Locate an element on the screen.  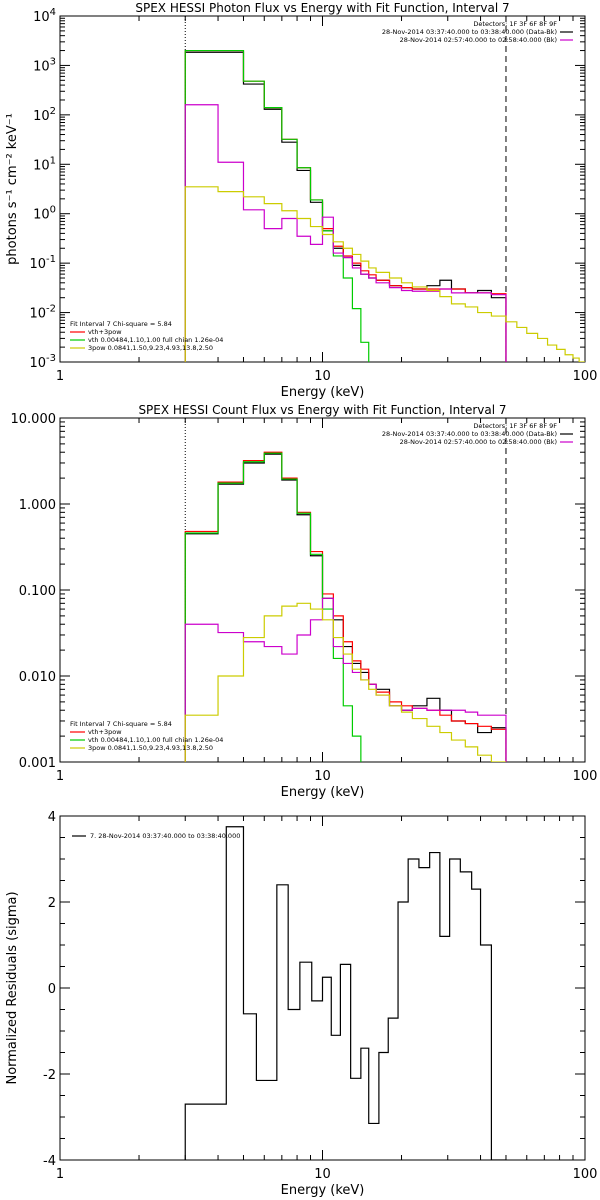
y-tick-label: 10⁻² is located at coordinates (42, 313).